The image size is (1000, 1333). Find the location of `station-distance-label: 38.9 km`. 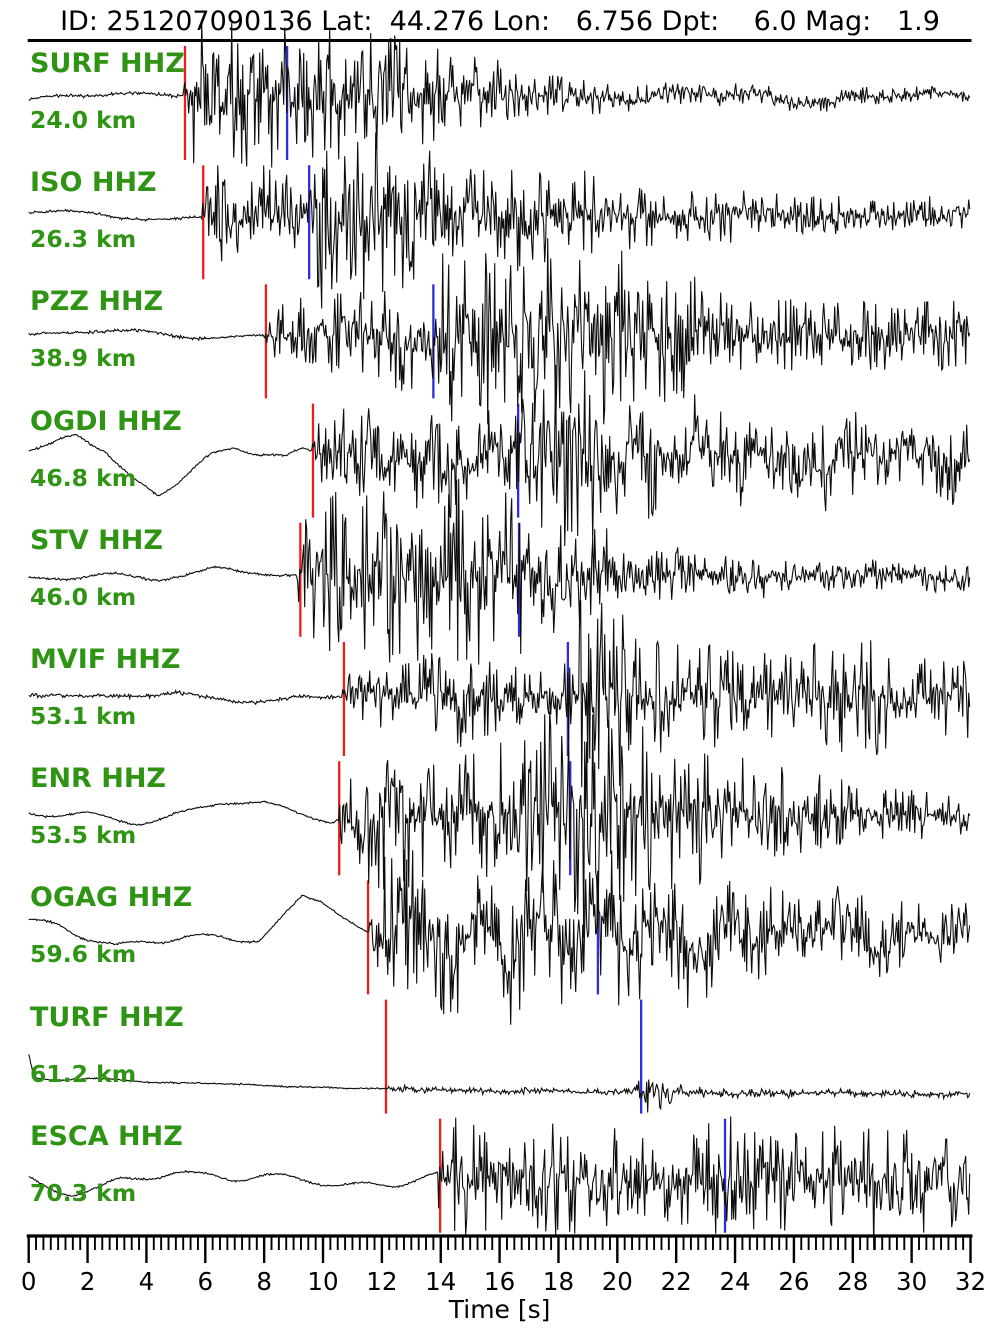

station-distance-label: 38.9 km is located at coordinates (83, 358).